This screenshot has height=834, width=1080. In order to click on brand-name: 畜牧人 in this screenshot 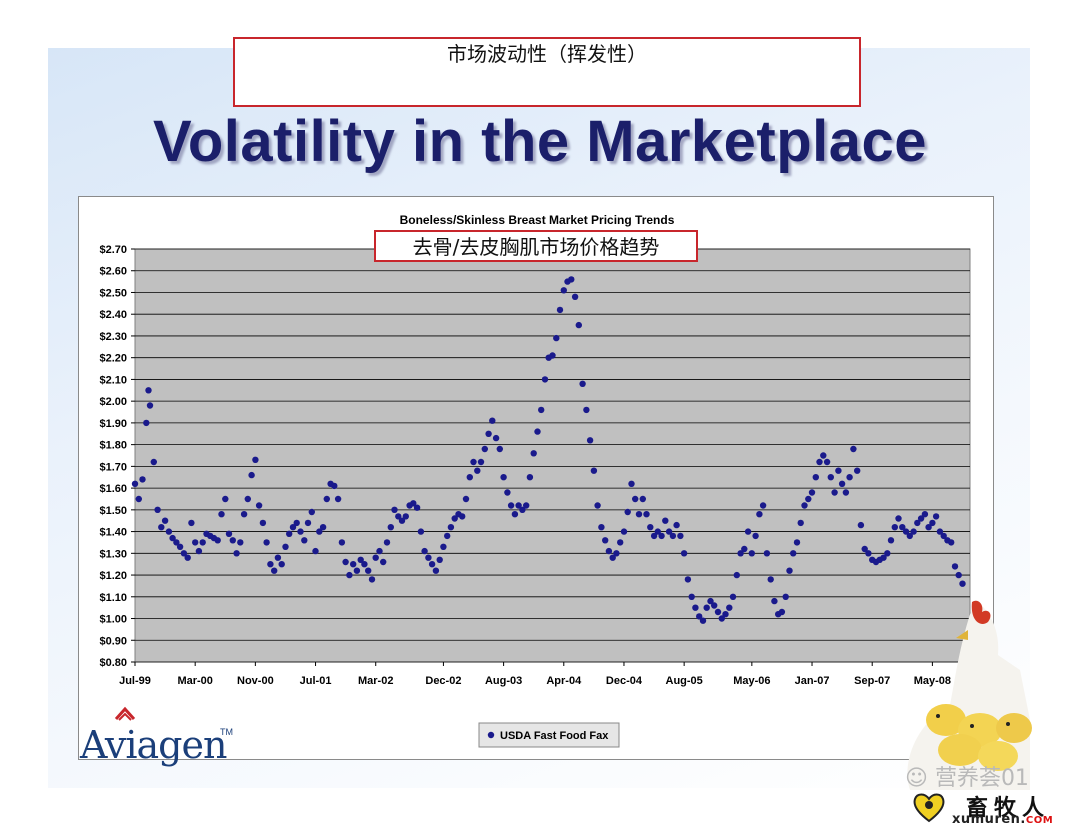, I will do `click(1008, 808)`.